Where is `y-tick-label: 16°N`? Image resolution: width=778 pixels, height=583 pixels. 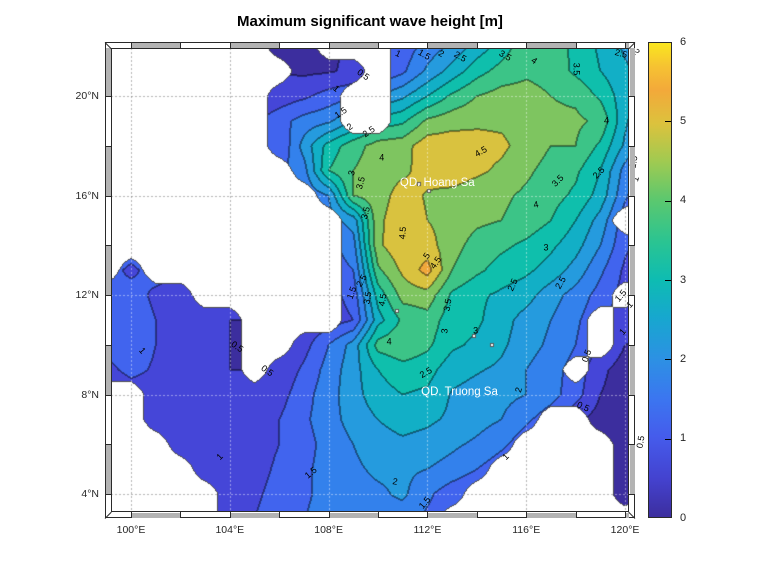 y-tick-label: 16°N is located at coordinates (87, 195).